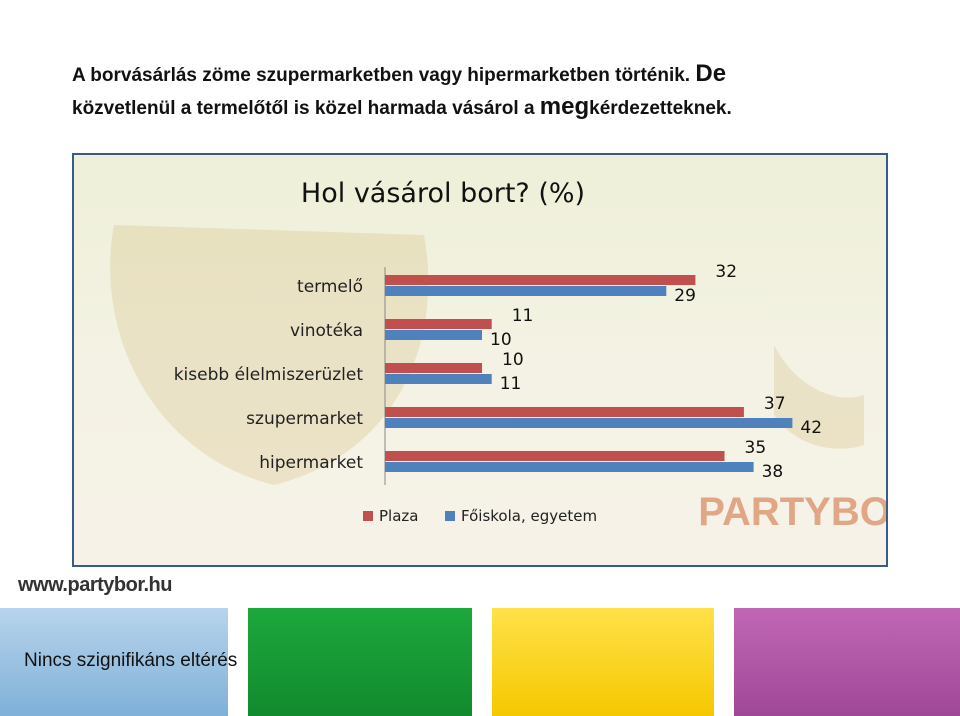 This screenshot has width=960, height=716. Describe the element at coordinates (811, 428) in the screenshot. I see `data-label: 42` at that location.